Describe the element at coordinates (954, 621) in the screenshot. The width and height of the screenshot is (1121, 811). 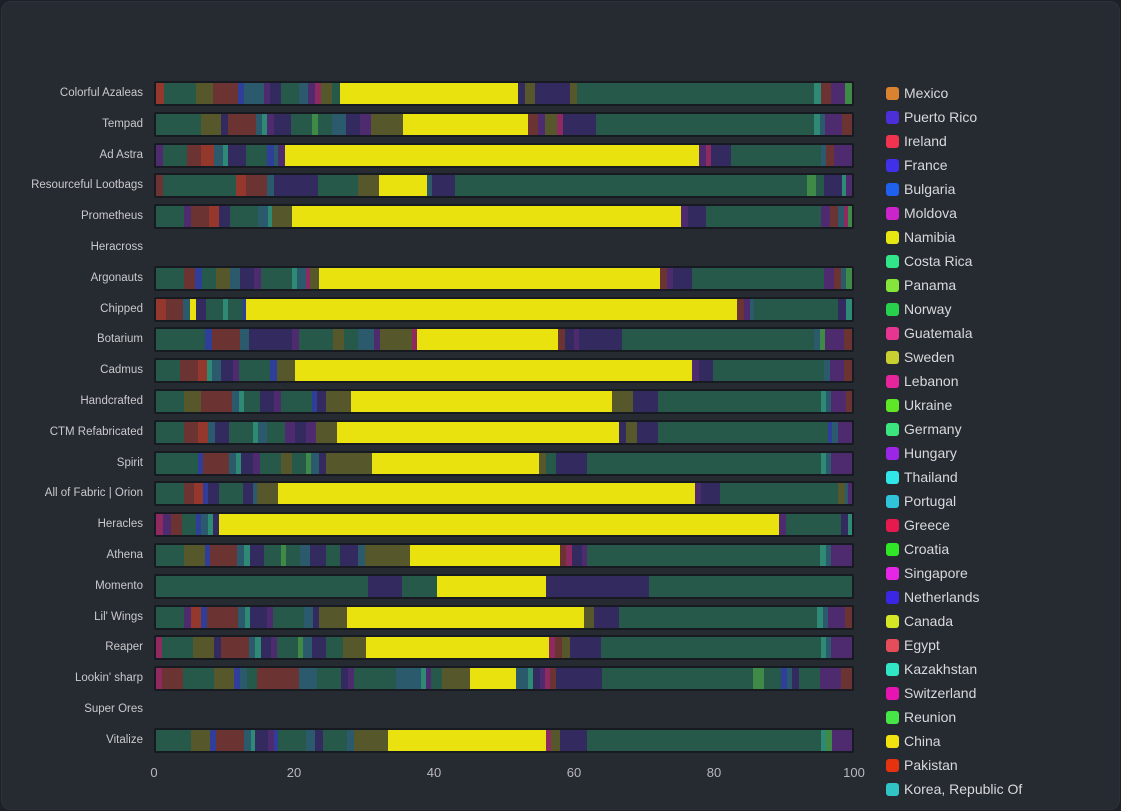
I see `legend-item: Canada` at that location.